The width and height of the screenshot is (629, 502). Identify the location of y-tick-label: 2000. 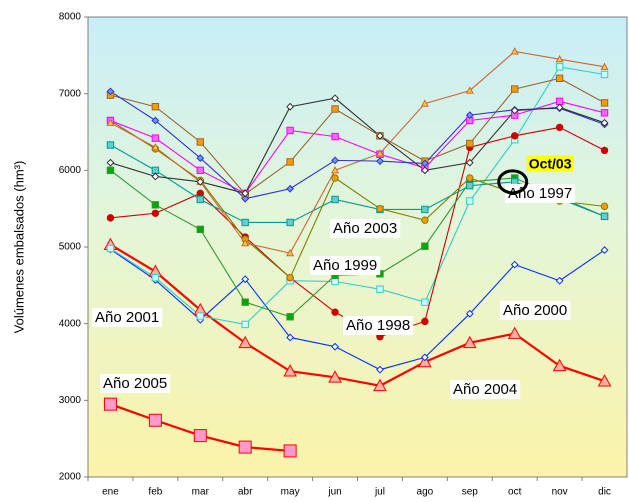
(70, 477).